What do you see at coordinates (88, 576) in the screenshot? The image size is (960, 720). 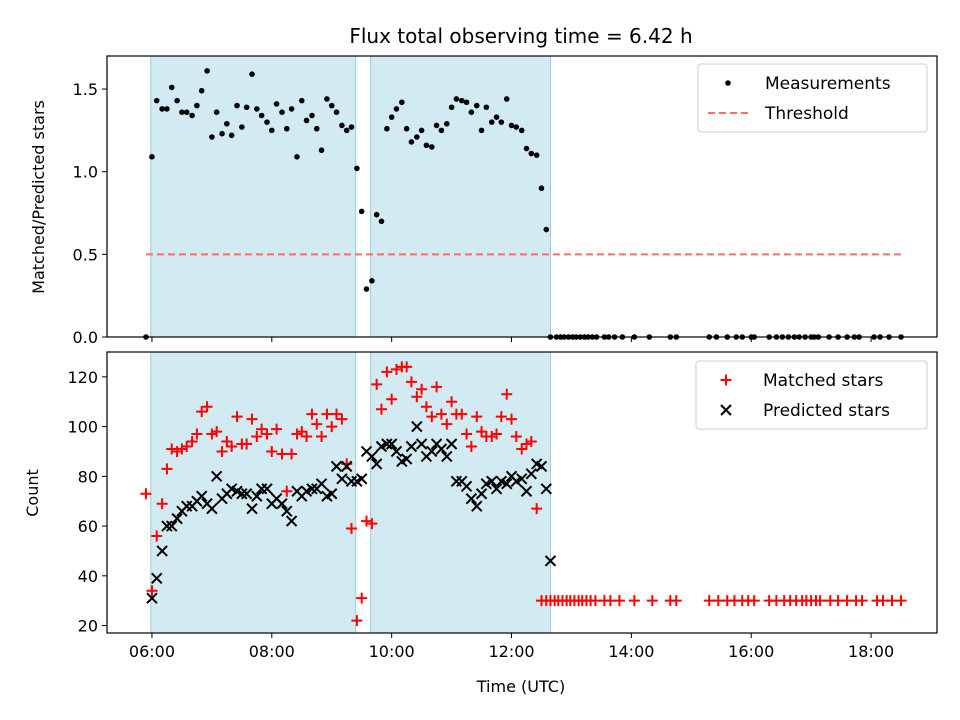 I see `y-tick-label: 40` at bounding box center [88, 576].